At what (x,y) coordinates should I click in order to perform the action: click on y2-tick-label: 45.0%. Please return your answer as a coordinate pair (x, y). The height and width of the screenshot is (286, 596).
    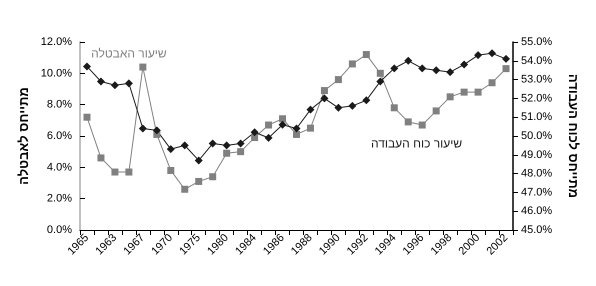
    Looking at the image, I should click on (536, 230).